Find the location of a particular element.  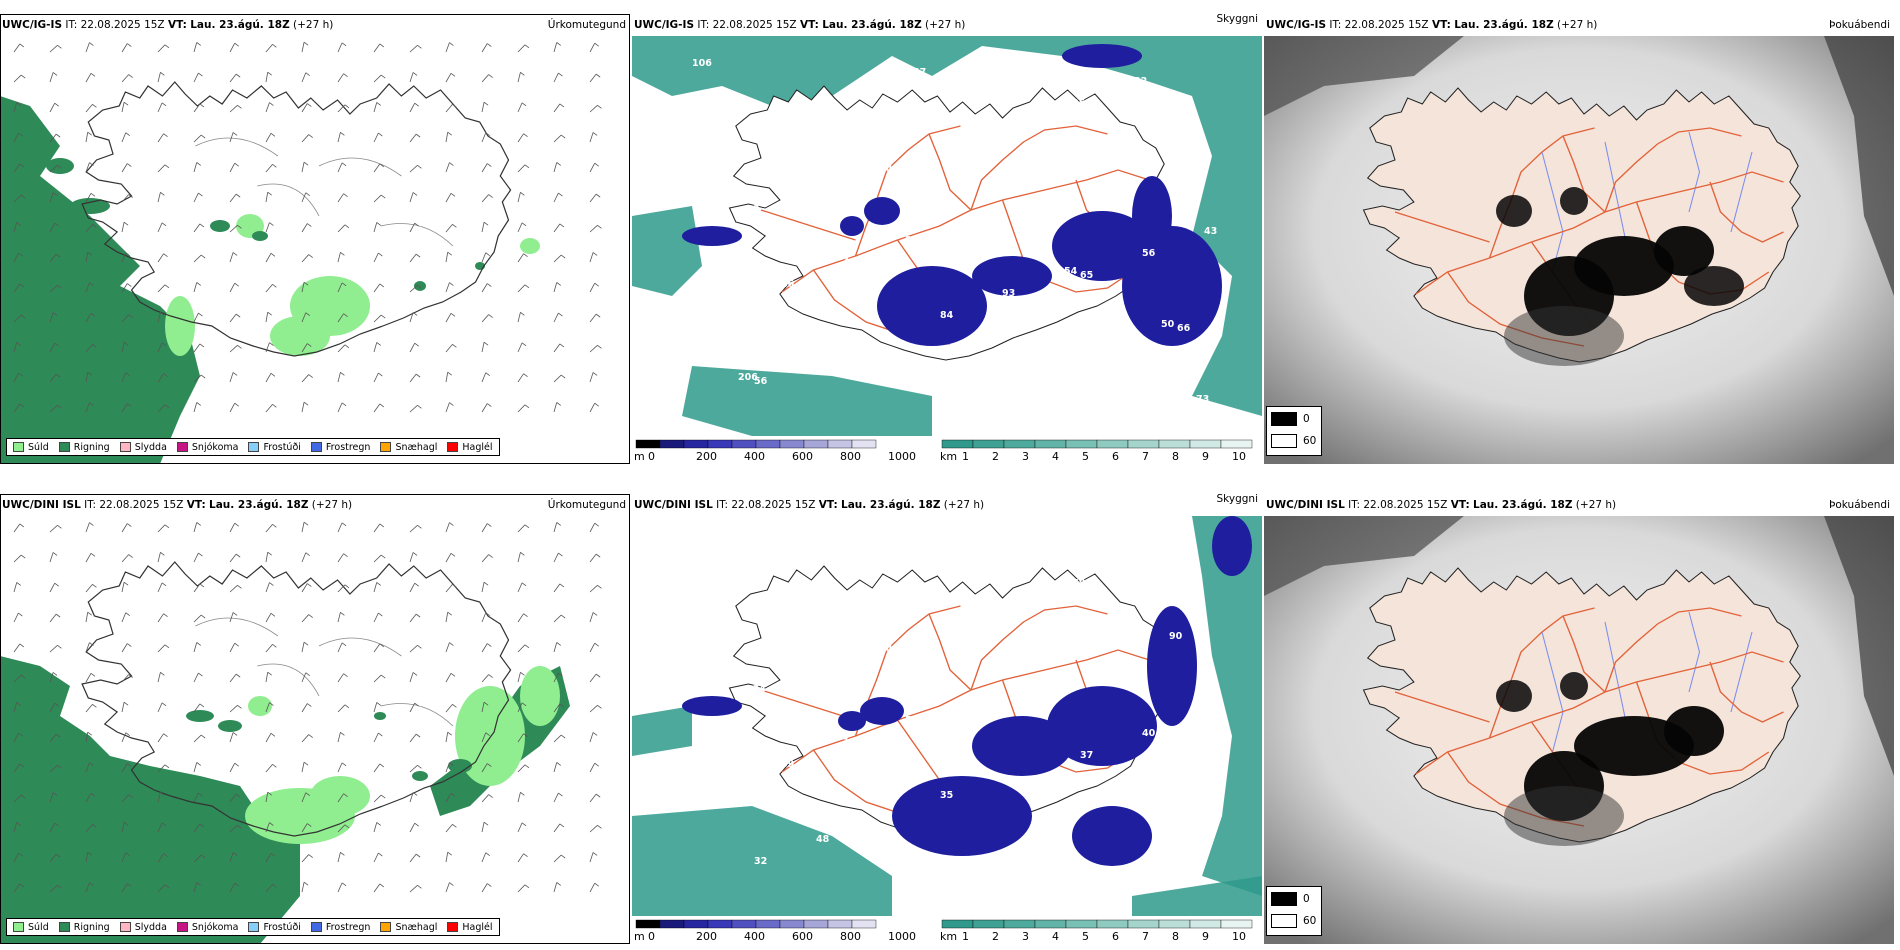

visibility-value-label: 463 is located at coordinates (896, 169).